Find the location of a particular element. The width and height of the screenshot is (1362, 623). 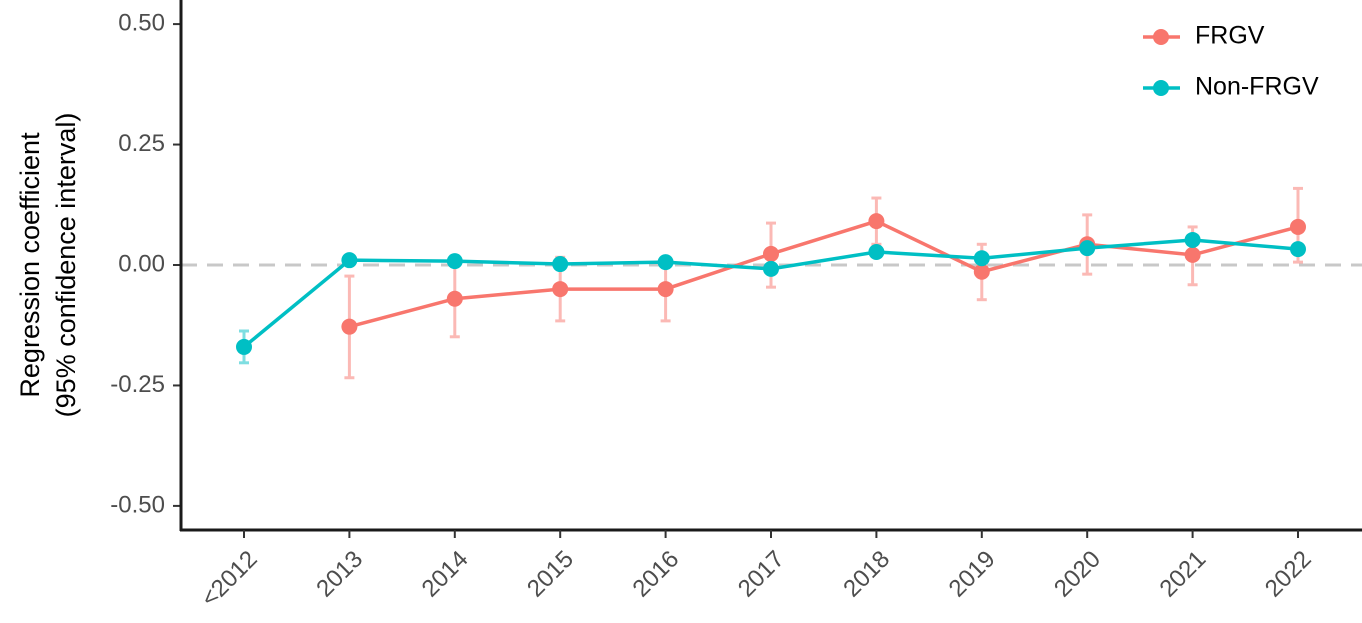

y-tick-label: 0.50 is located at coordinates (141, 22).